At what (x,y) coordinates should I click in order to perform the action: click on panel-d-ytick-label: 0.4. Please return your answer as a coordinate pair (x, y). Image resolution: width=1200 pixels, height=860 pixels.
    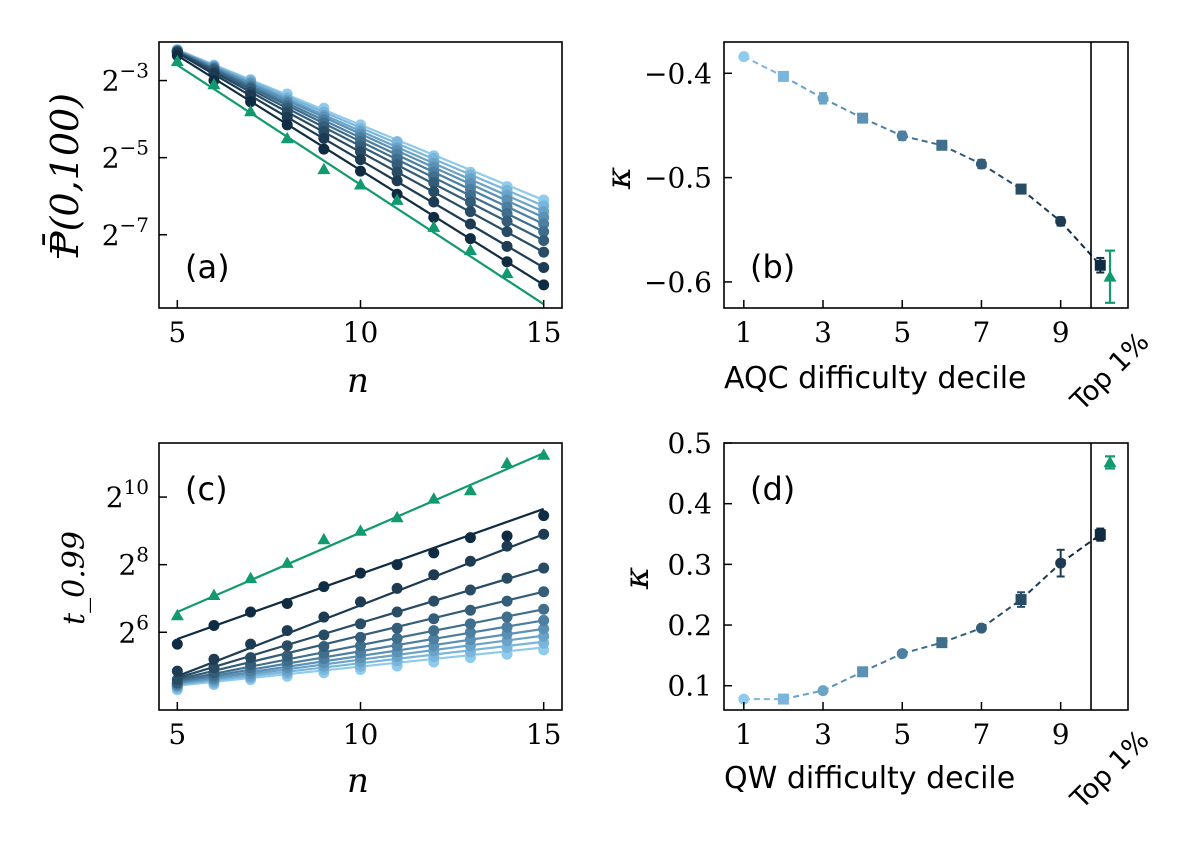
    Looking at the image, I should click on (689, 504).